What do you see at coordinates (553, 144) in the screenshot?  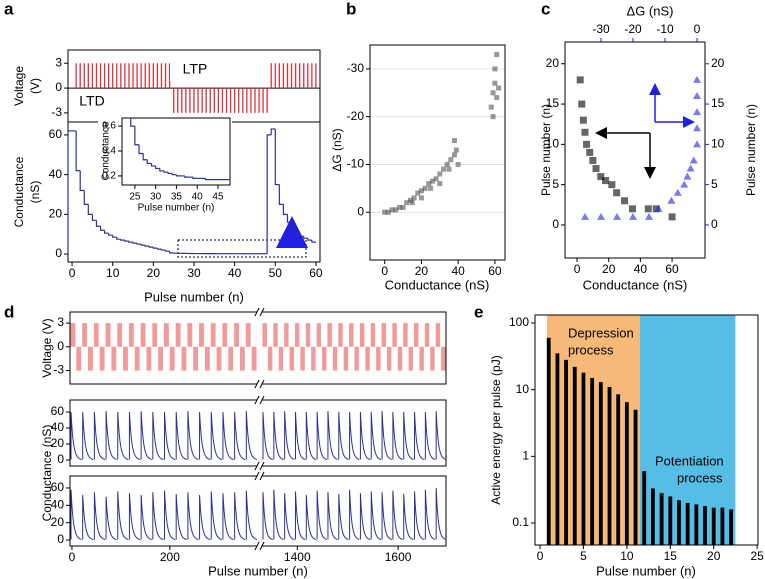 I see `y-tick-label: 10` at bounding box center [553, 144].